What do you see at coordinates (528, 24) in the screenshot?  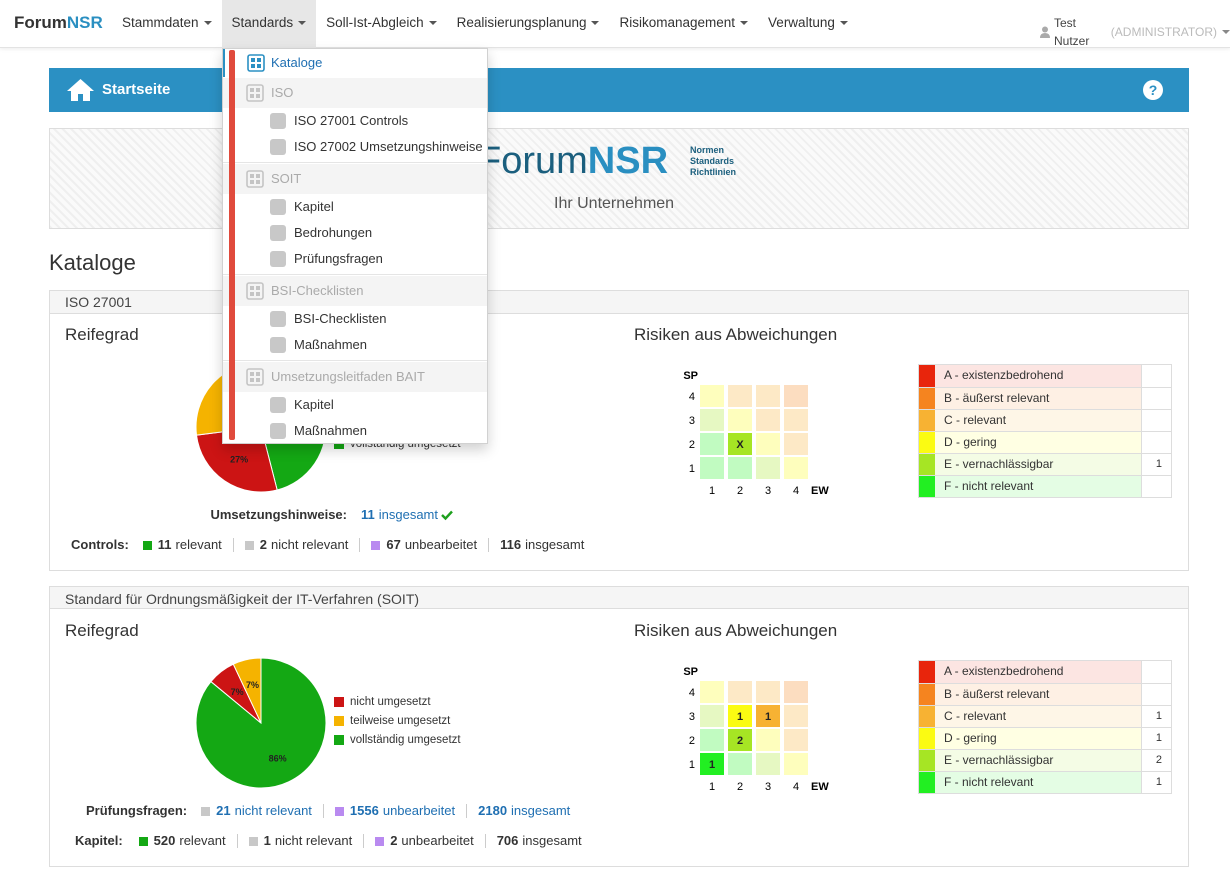 I see `menu-item: Realisierungsplanung` at bounding box center [528, 24].